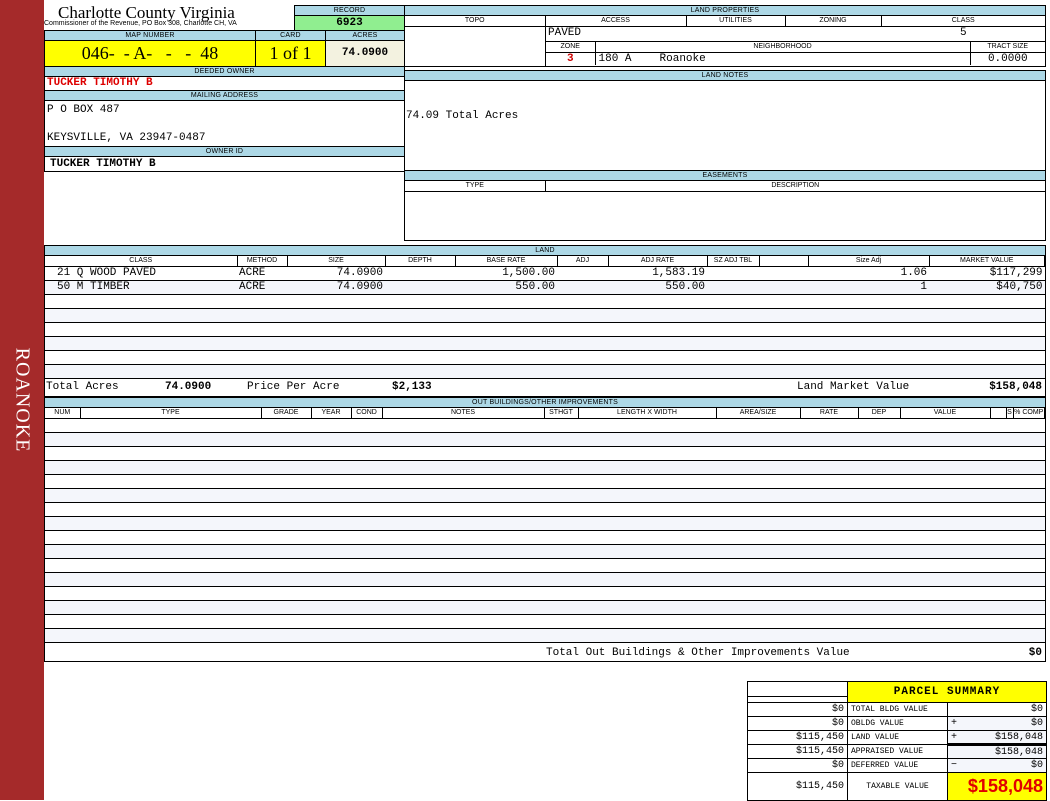 Image resolution: width=1050 pixels, height=801 pixels. What do you see at coordinates (897, 723) in the screenshot?
I see `summary-row: $0 OBLDG VALUE + $0` at bounding box center [897, 723].